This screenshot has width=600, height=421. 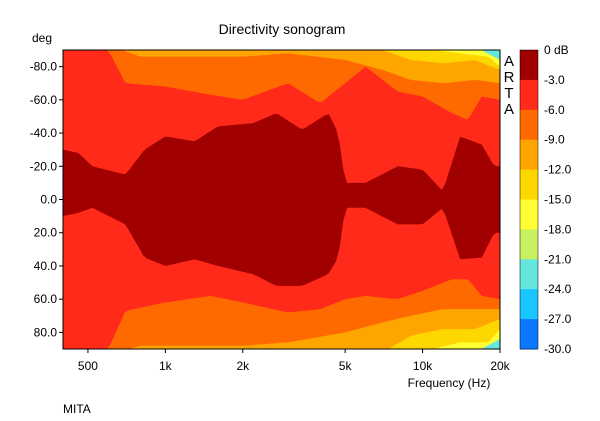 I want to click on footer-label: MITA, so click(x=77, y=409).